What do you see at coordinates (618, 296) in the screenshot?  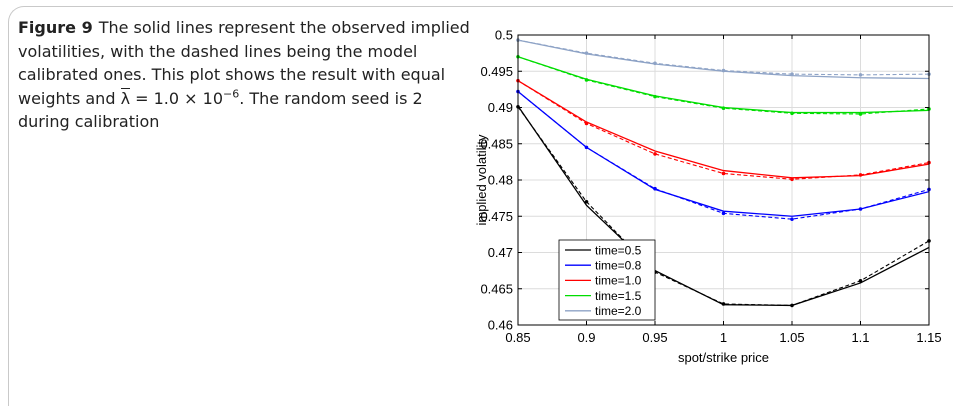 I see `legend-label: time=1.5` at bounding box center [618, 296].